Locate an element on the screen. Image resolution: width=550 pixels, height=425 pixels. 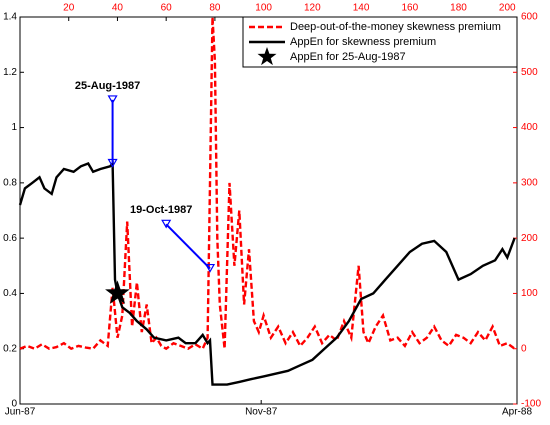
y-tick-label: 0.6 is located at coordinates (10, 238).